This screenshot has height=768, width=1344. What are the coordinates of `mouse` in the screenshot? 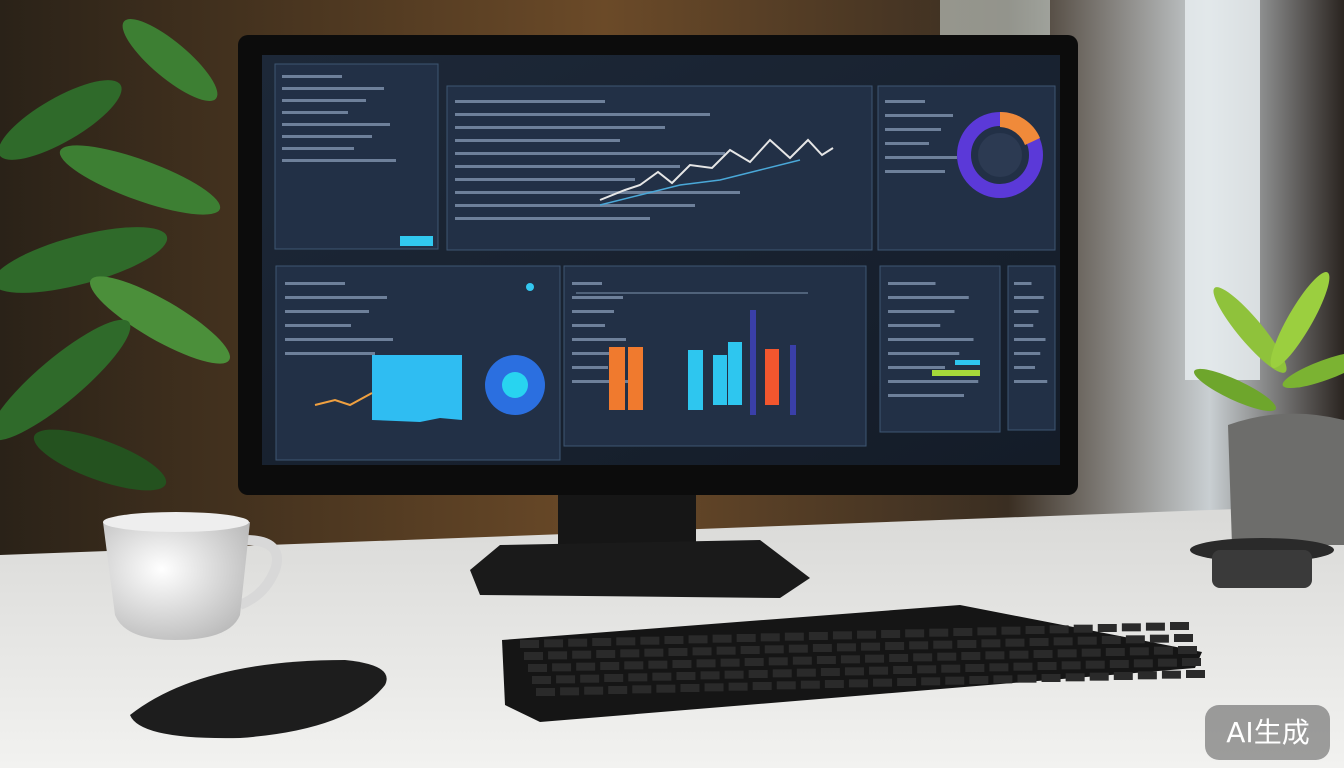 It's located at (258, 699).